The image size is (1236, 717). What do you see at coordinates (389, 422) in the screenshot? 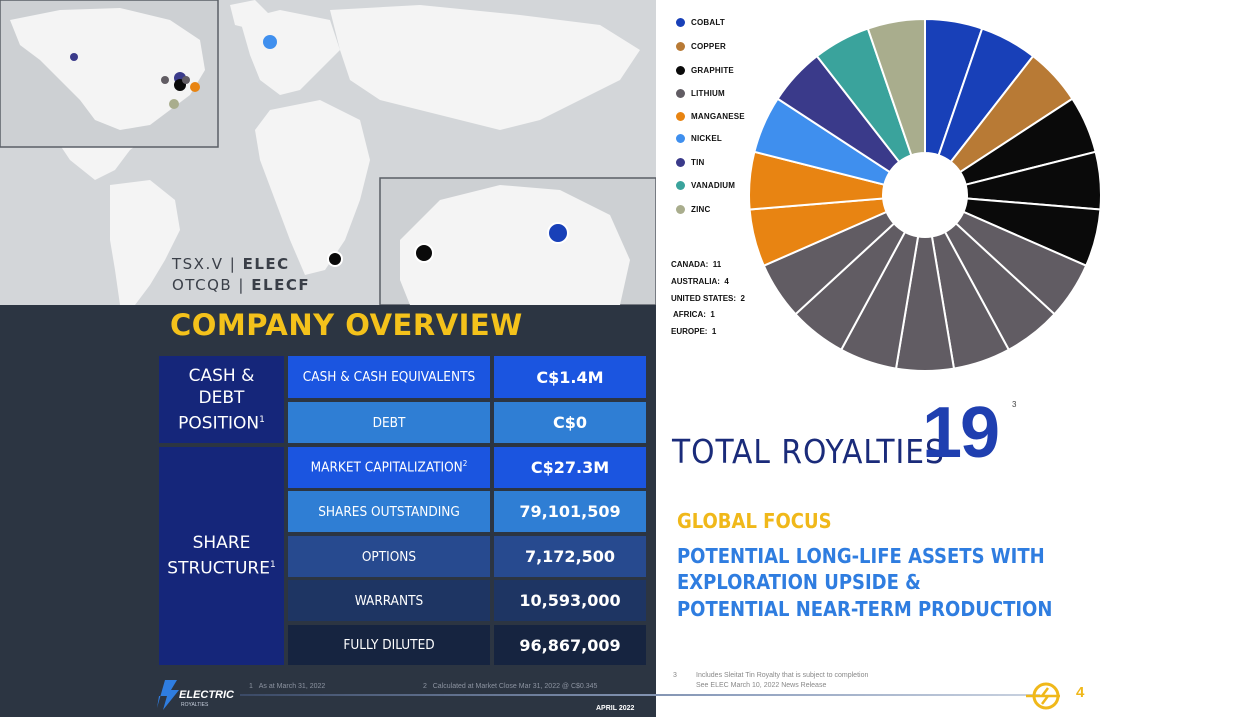
I see `row-label-debt: DEBT` at bounding box center [389, 422].